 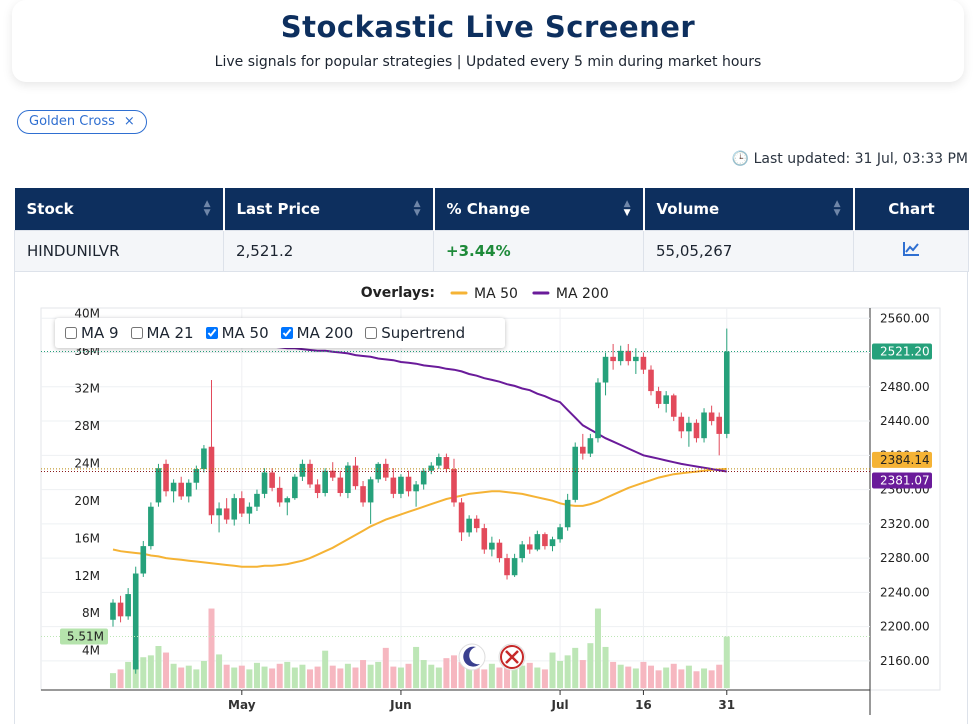 I want to click on ma-tag, so click(x=902, y=459).